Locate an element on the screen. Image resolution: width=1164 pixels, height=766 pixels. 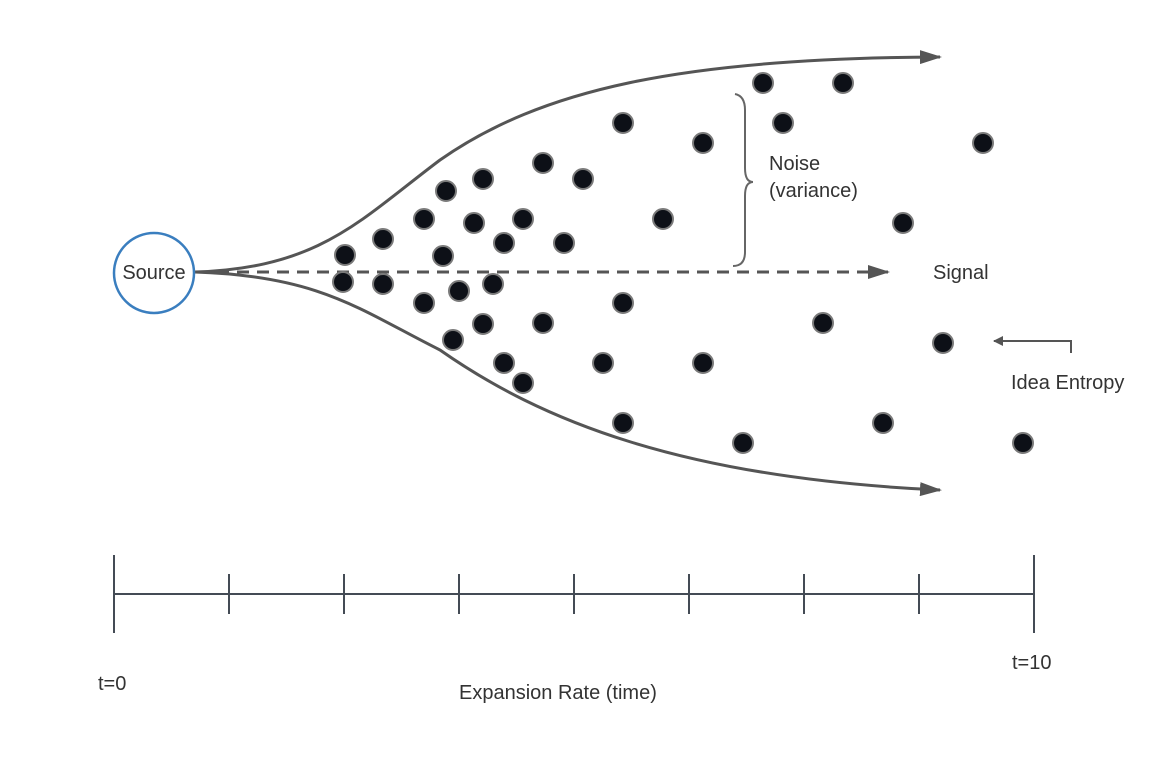
source-node is located at coordinates (154, 273).